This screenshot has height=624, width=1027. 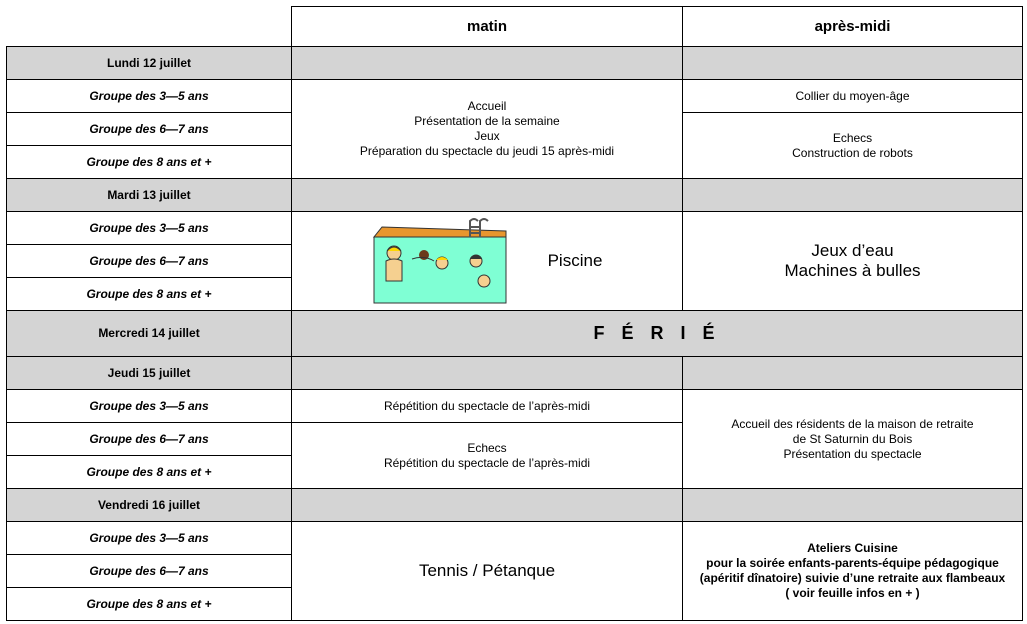 What do you see at coordinates (852, 250) in the screenshot?
I see `activity-line: Jeux d’eau` at bounding box center [852, 250].